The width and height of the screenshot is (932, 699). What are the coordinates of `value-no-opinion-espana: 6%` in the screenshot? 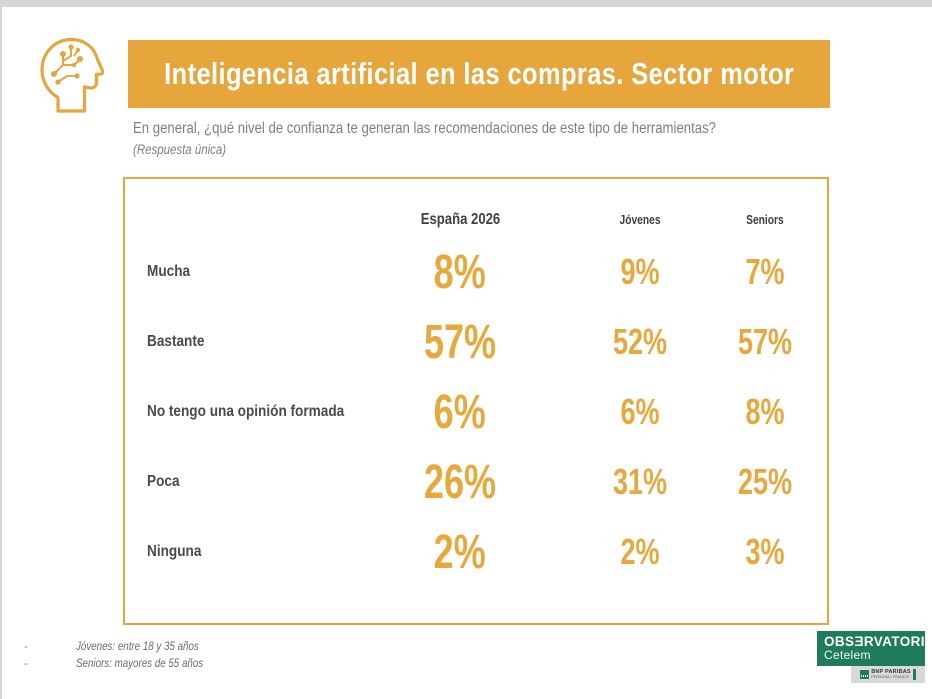 It's located at (460, 412).